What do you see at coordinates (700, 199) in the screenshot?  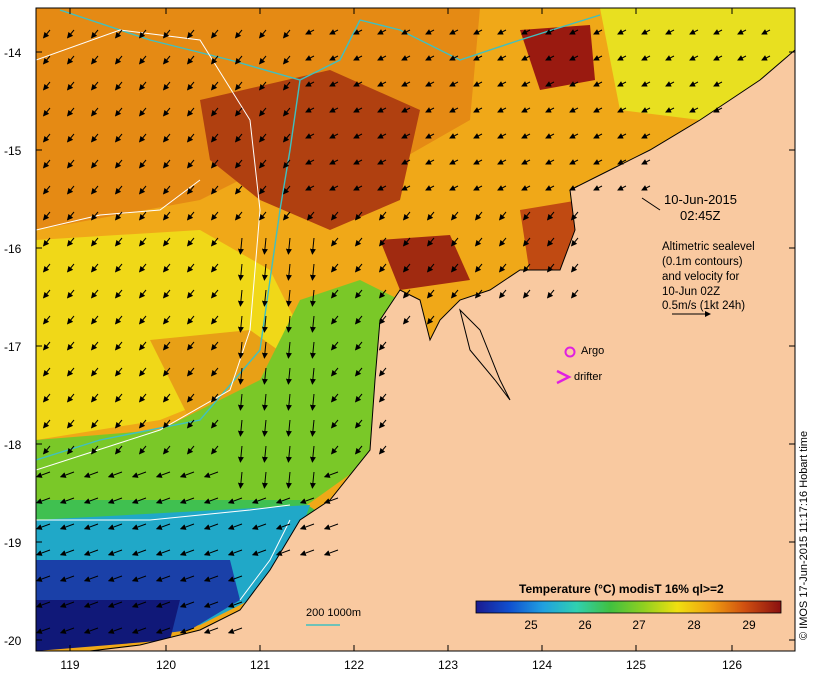 I see `date-label: 10-Jun-2015` at bounding box center [700, 199].